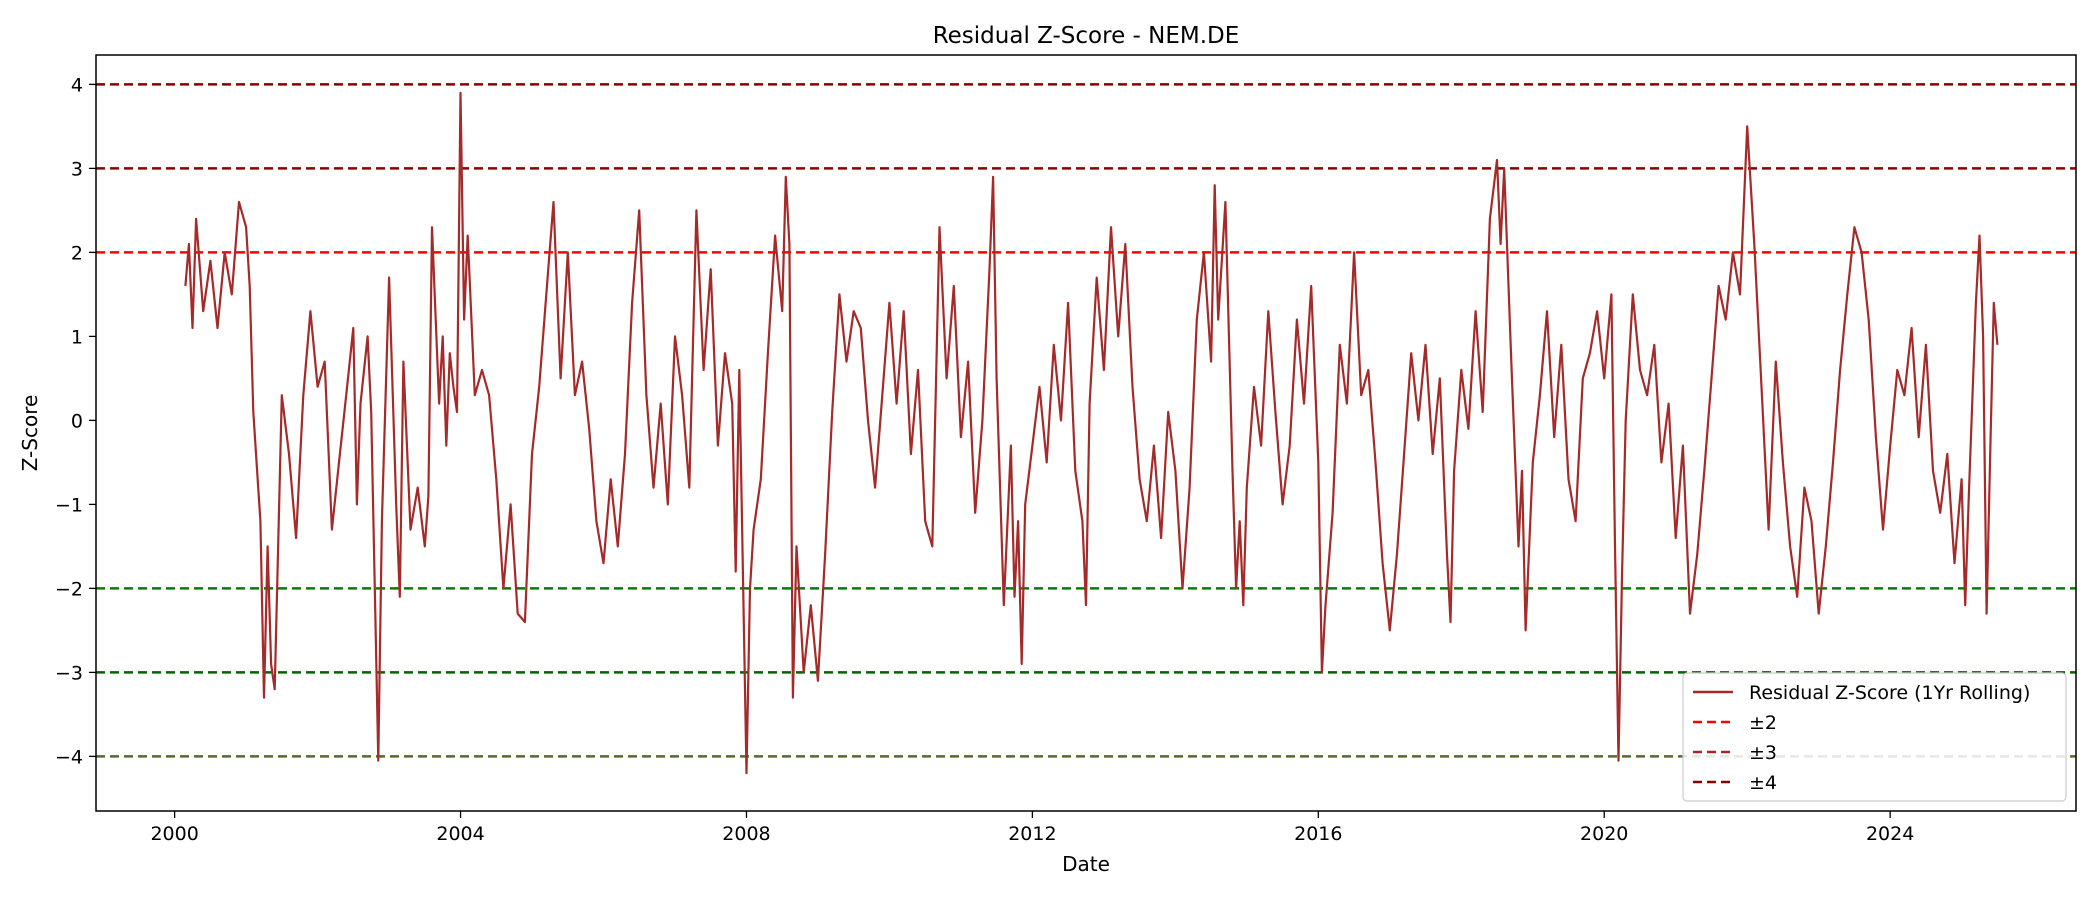 This screenshot has height=900, width=2100. I want to click on legend-label-pm2: ±2, so click(1763, 723).